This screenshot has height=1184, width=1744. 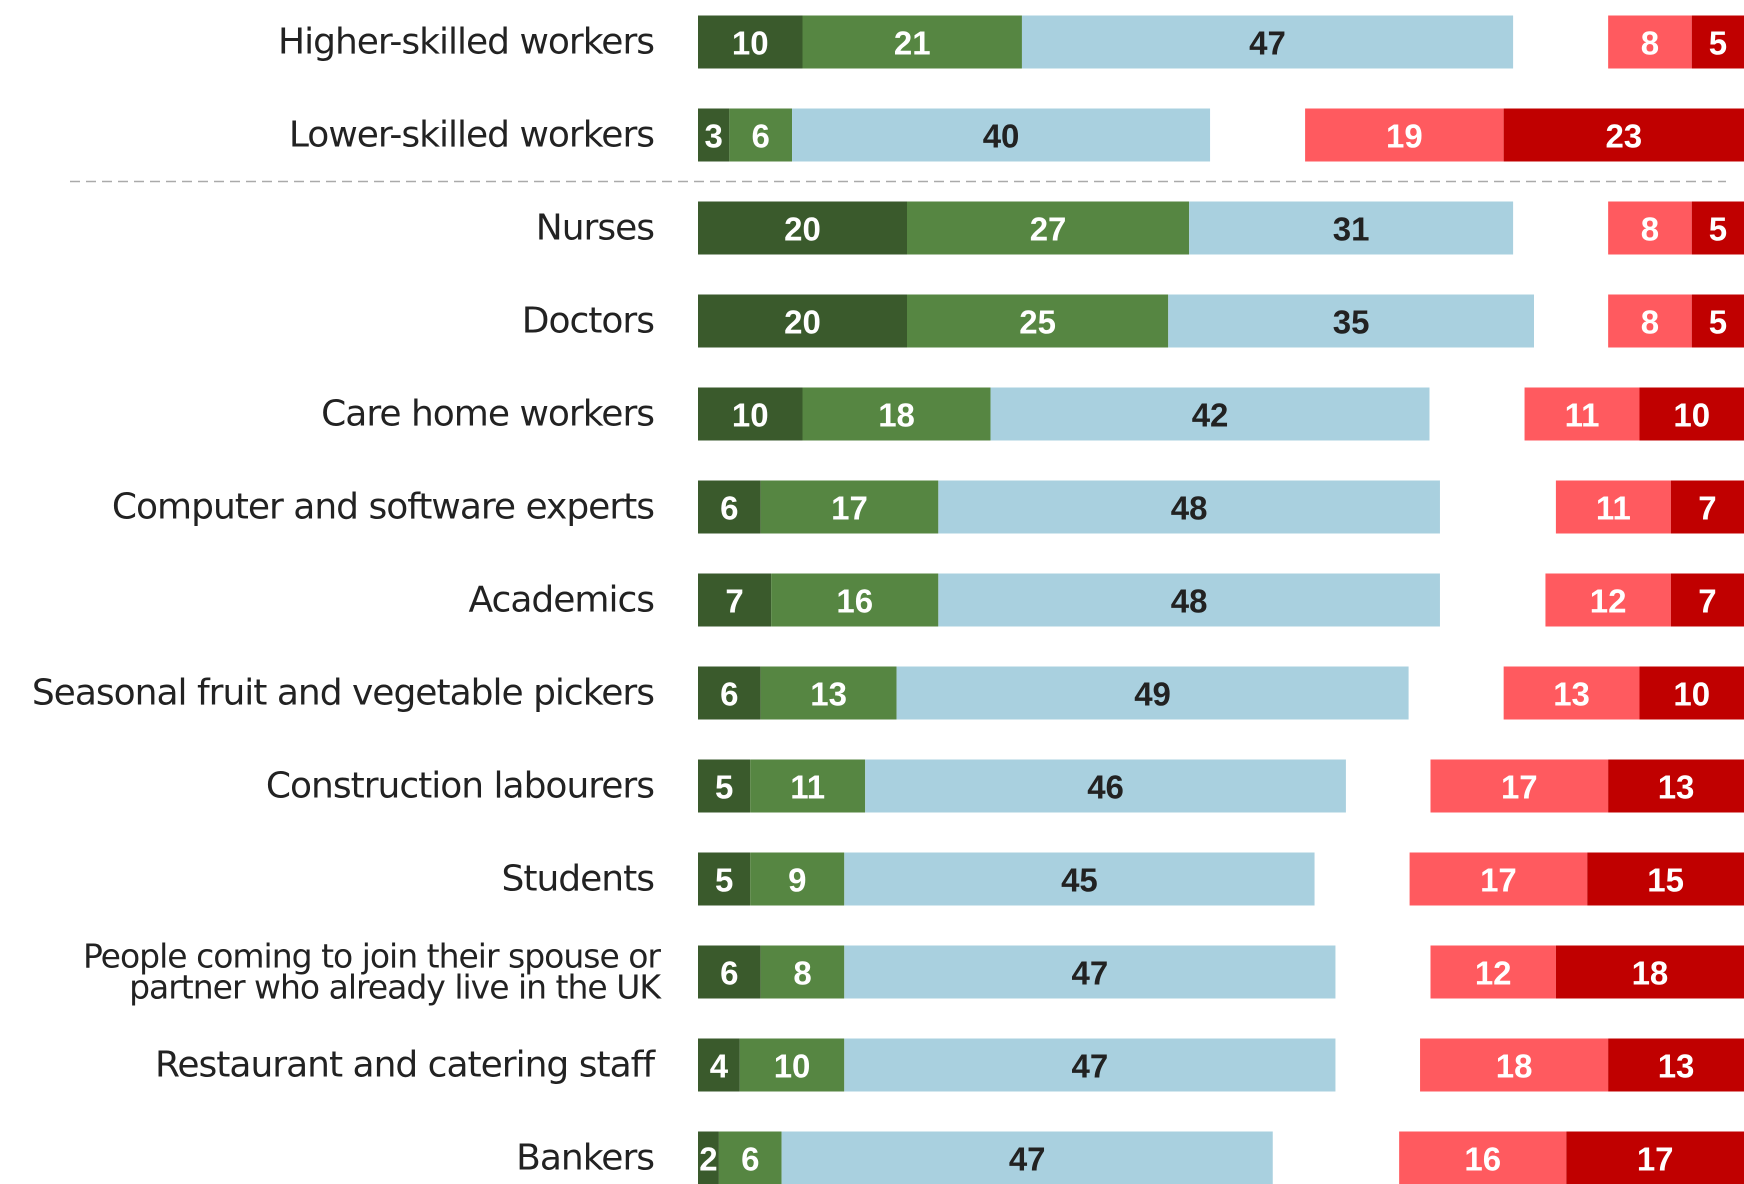 I want to click on value-label: 7, so click(x=734, y=601).